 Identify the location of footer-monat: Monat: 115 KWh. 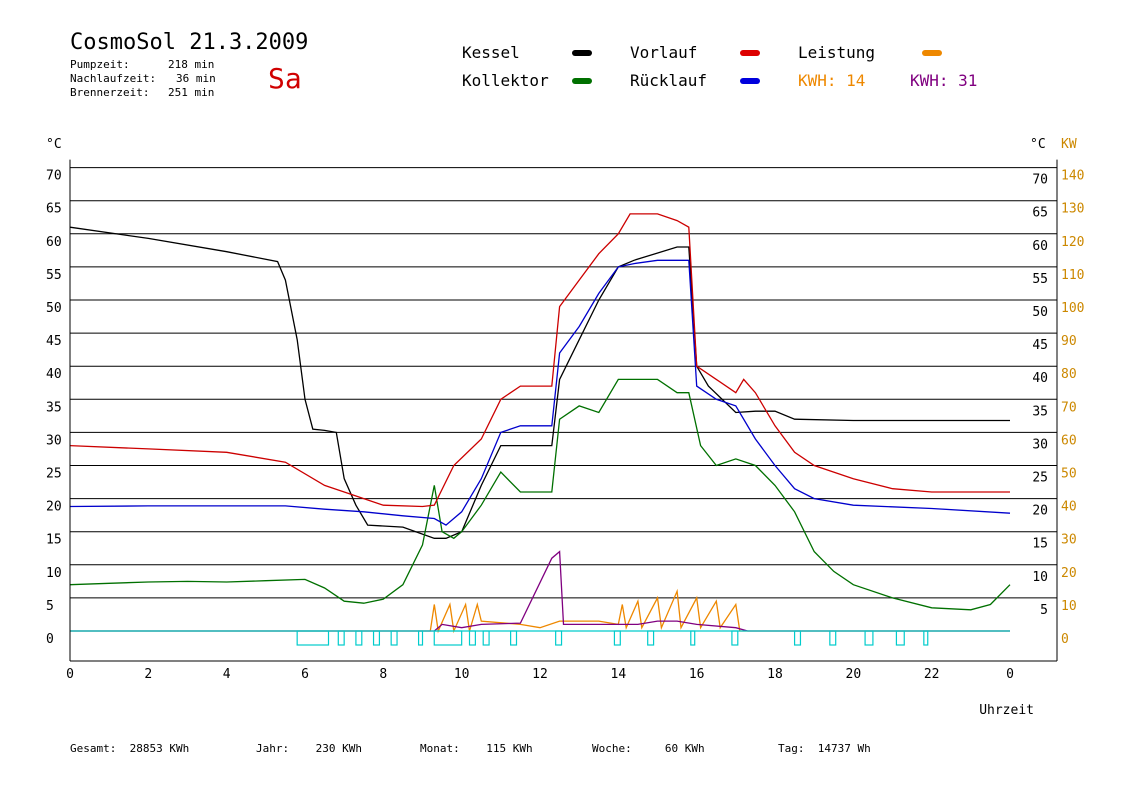
(476, 748).